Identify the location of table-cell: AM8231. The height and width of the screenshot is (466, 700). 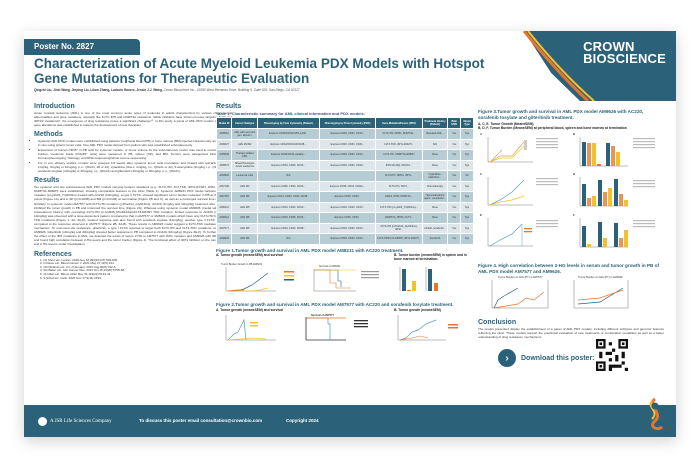
(224, 207).